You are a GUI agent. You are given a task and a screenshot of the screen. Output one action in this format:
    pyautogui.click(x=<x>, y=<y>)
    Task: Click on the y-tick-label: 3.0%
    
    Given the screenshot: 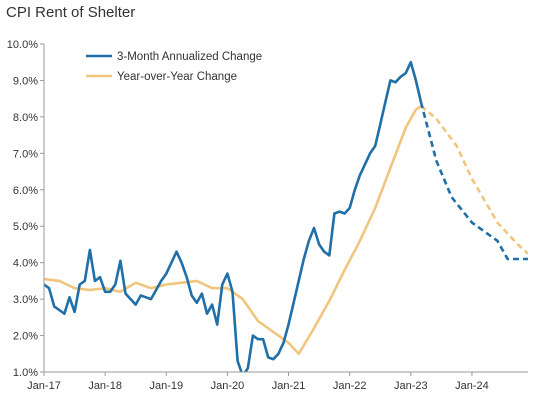 What is the action you would take?
    pyautogui.click(x=25, y=300)
    